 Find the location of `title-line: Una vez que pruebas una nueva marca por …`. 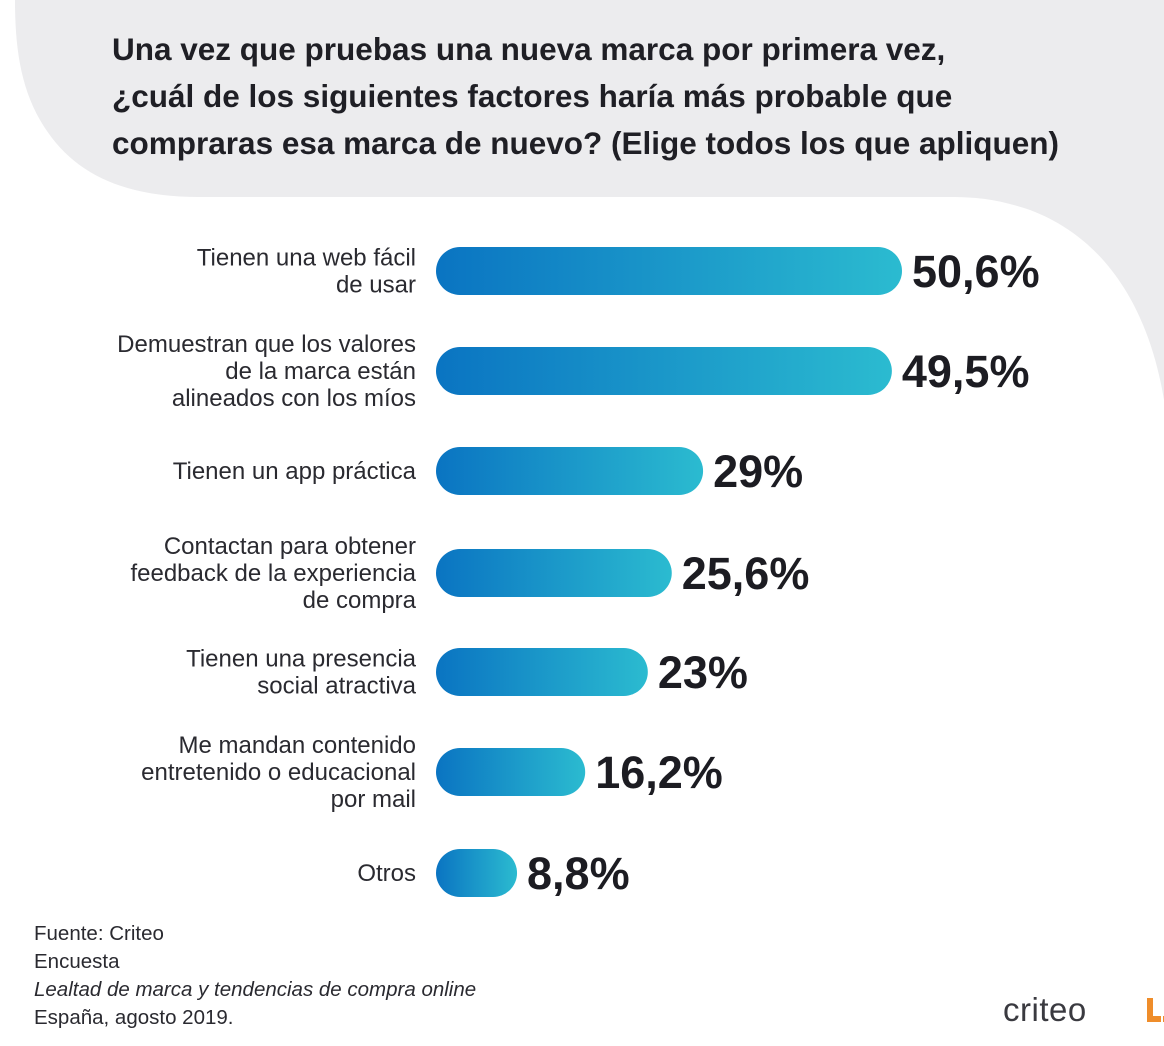

title-line: Una vez que pruebas una nueva marca por … is located at coordinates (529, 49).